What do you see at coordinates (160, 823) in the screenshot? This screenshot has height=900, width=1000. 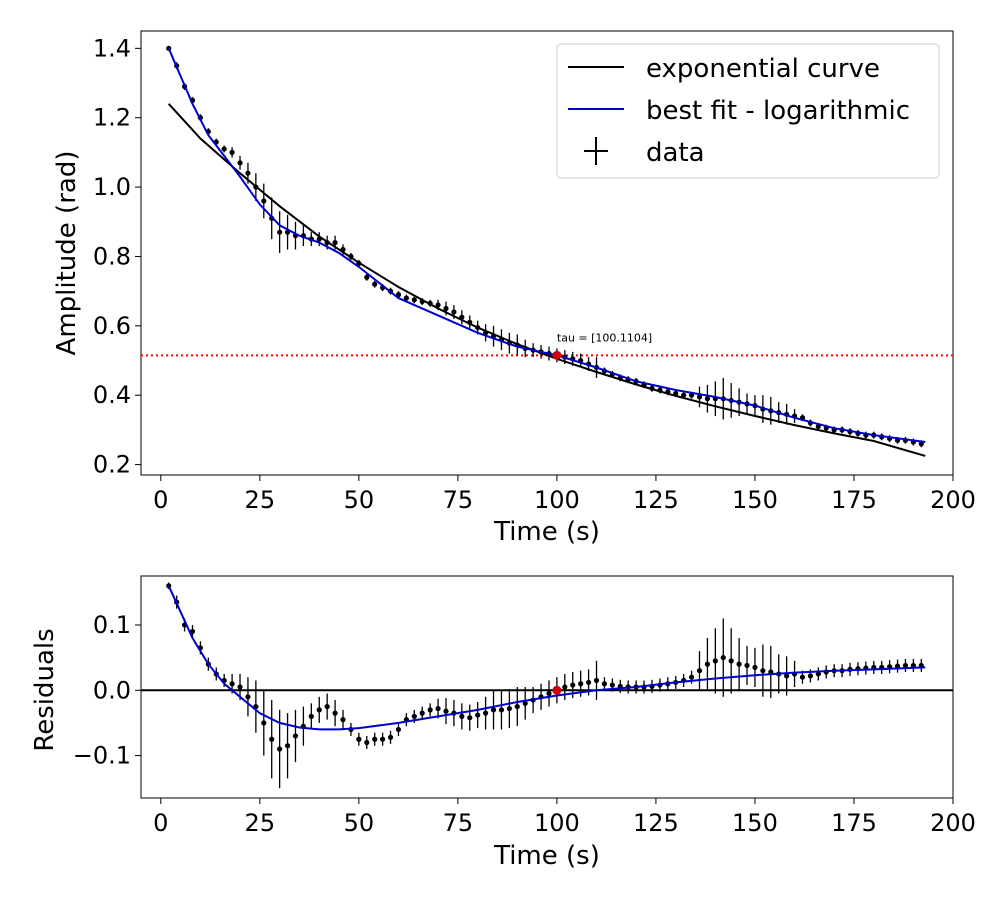 I see `x-tick-label: 0` at bounding box center [160, 823].